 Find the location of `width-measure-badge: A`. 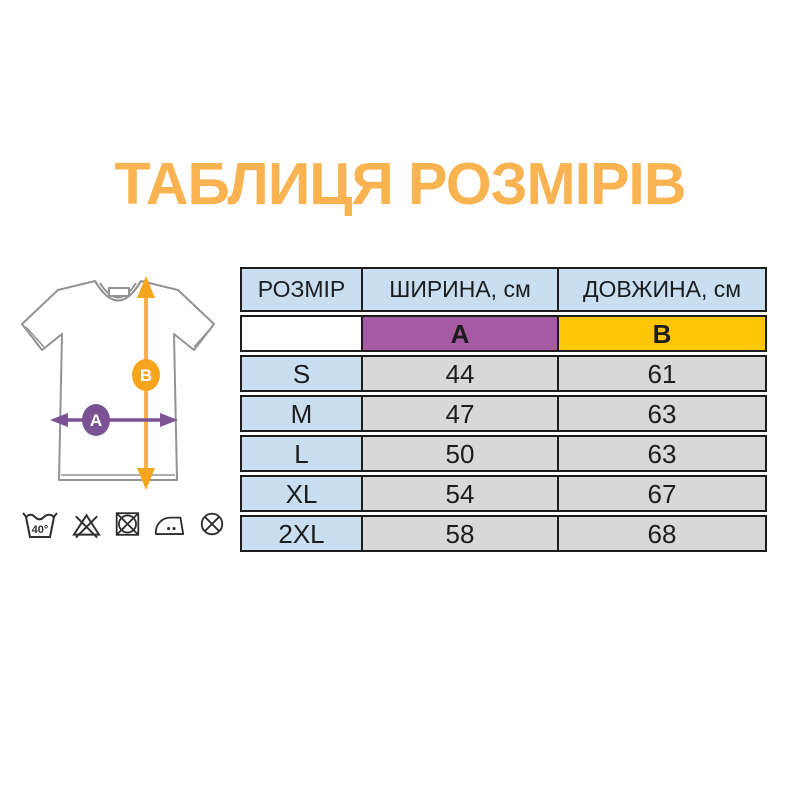

width-measure-badge: A is located at coordinates (96, 420).